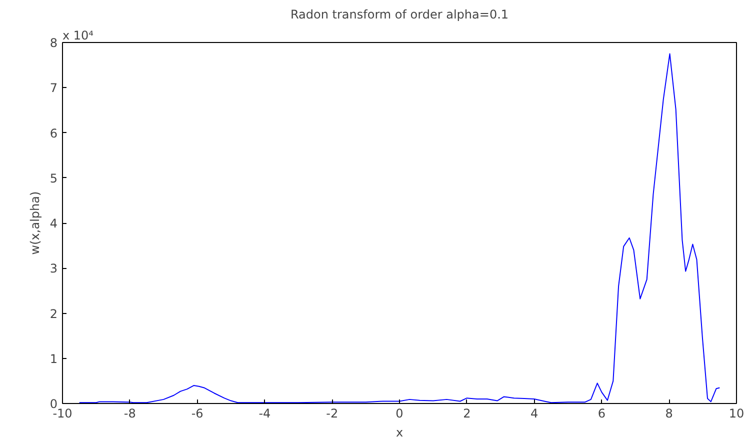 The height and width of the screenshot is (443, 744). What do you see at coordinates (264, 413) in the screenshot?
I see `x-tick-label: -4` at bounding box center [264, 413].